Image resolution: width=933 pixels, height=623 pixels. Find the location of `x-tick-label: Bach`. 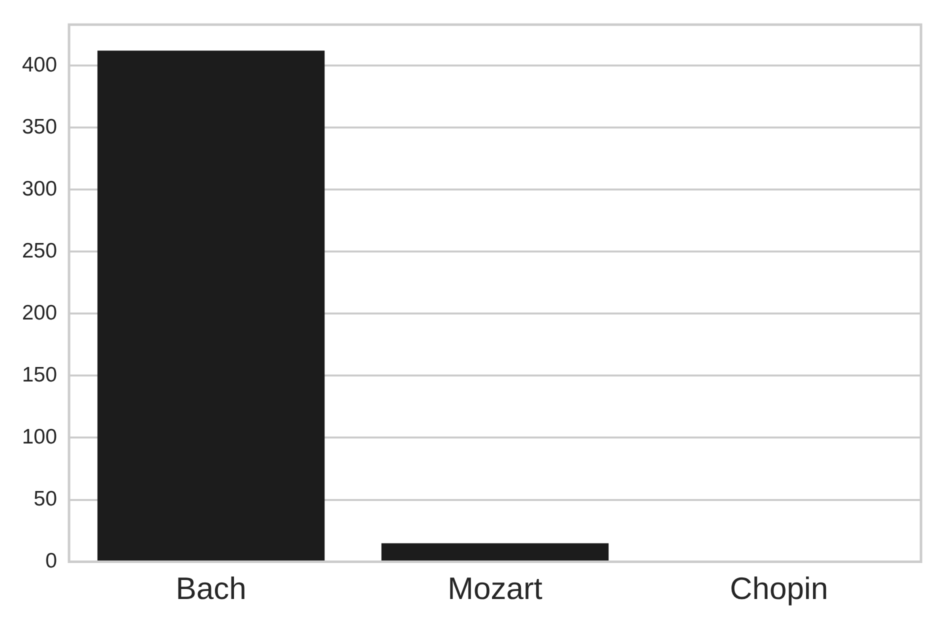

x-tick-label: Bach is located at coordinates (211, 588).